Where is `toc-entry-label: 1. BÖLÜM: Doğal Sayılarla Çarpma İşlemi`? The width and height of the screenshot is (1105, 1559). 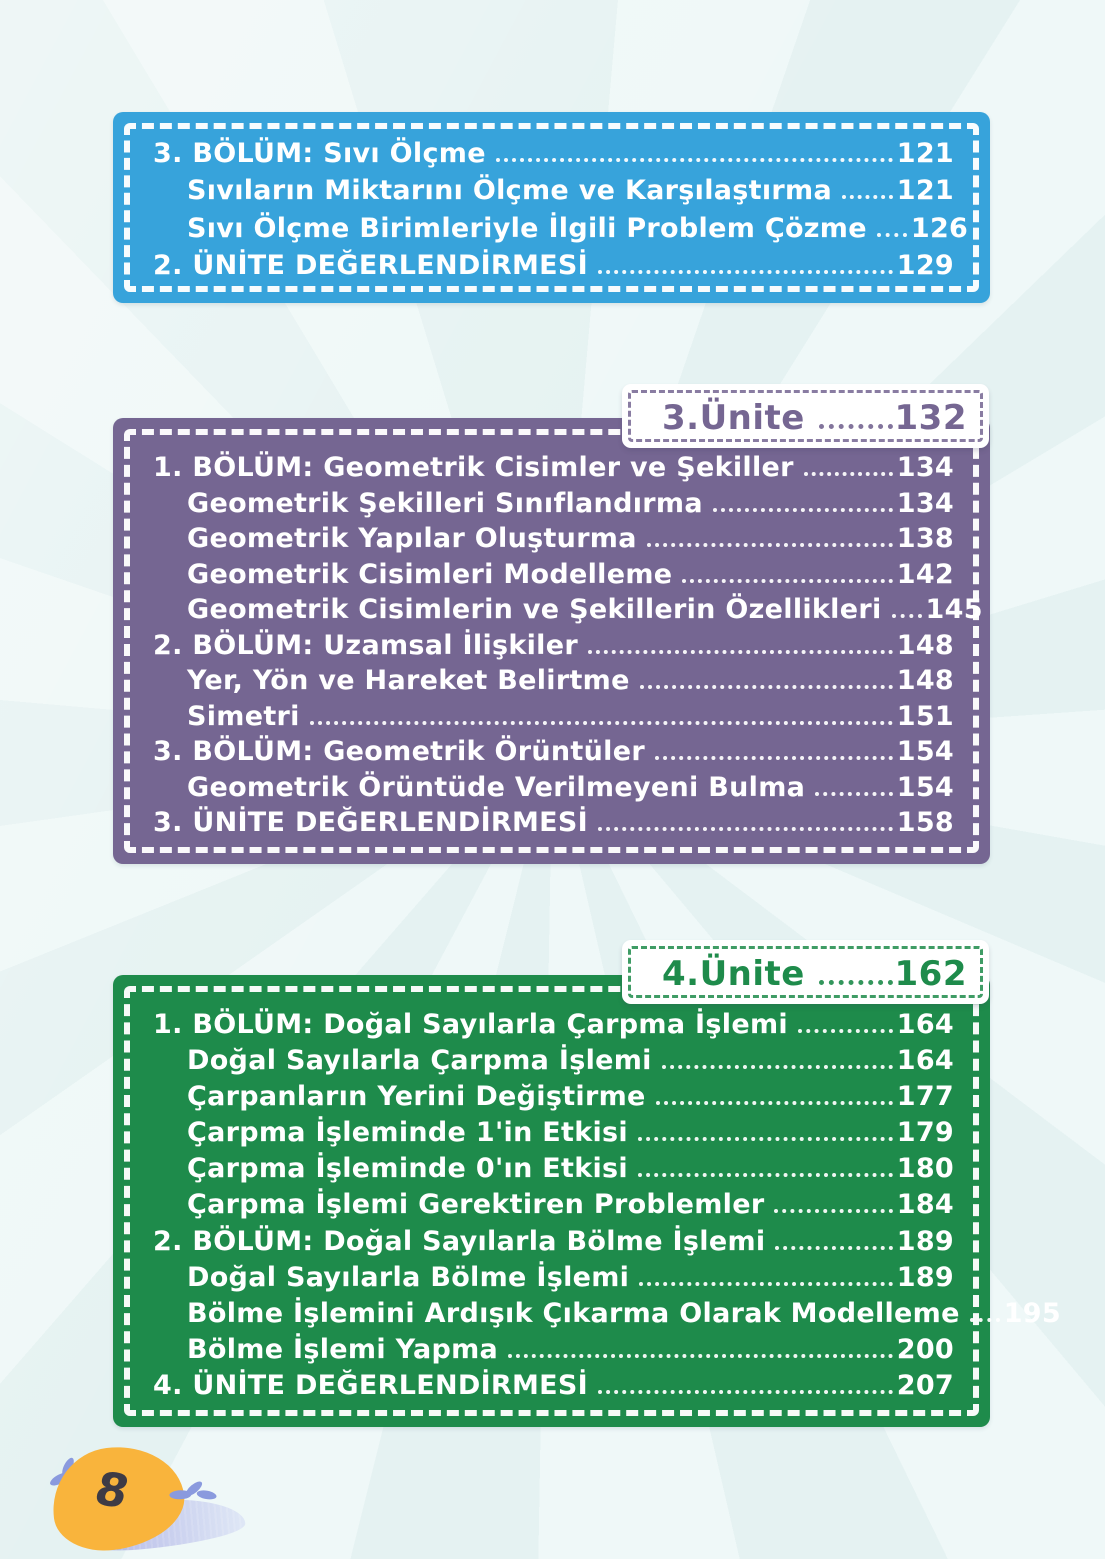 toc-entry-label: 1. BÖLÜM: Doğal Sayılarla Çarpma İşlemi is located at coordinates (470, 1024).